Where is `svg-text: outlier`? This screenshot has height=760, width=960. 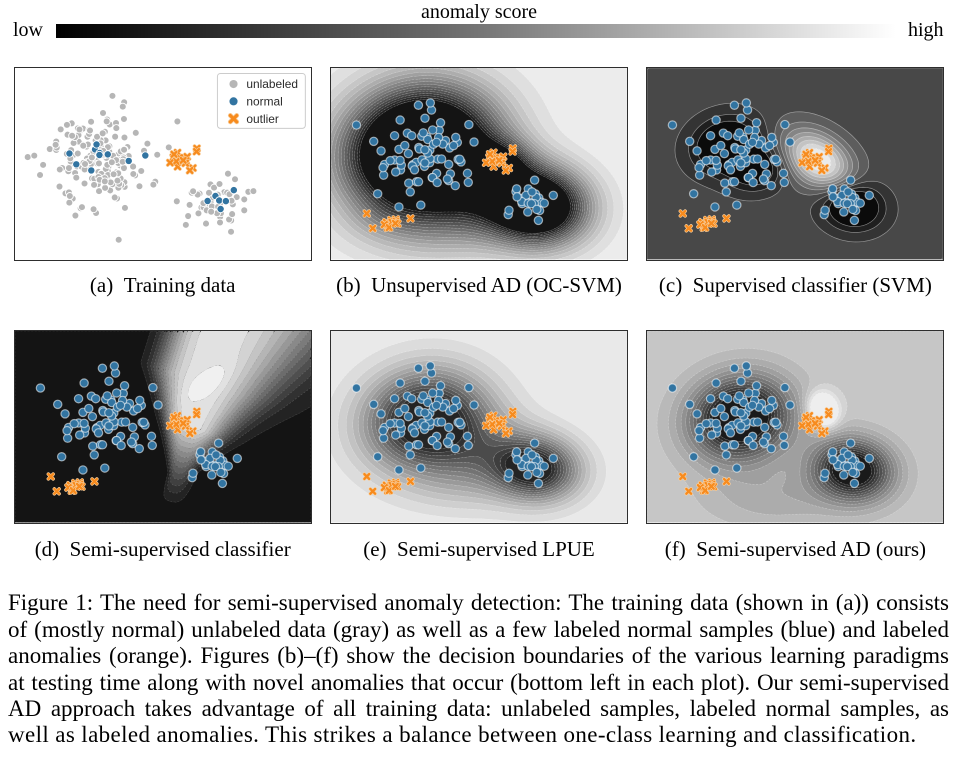
svg-text: outlier is located at coordinates (262, 119).